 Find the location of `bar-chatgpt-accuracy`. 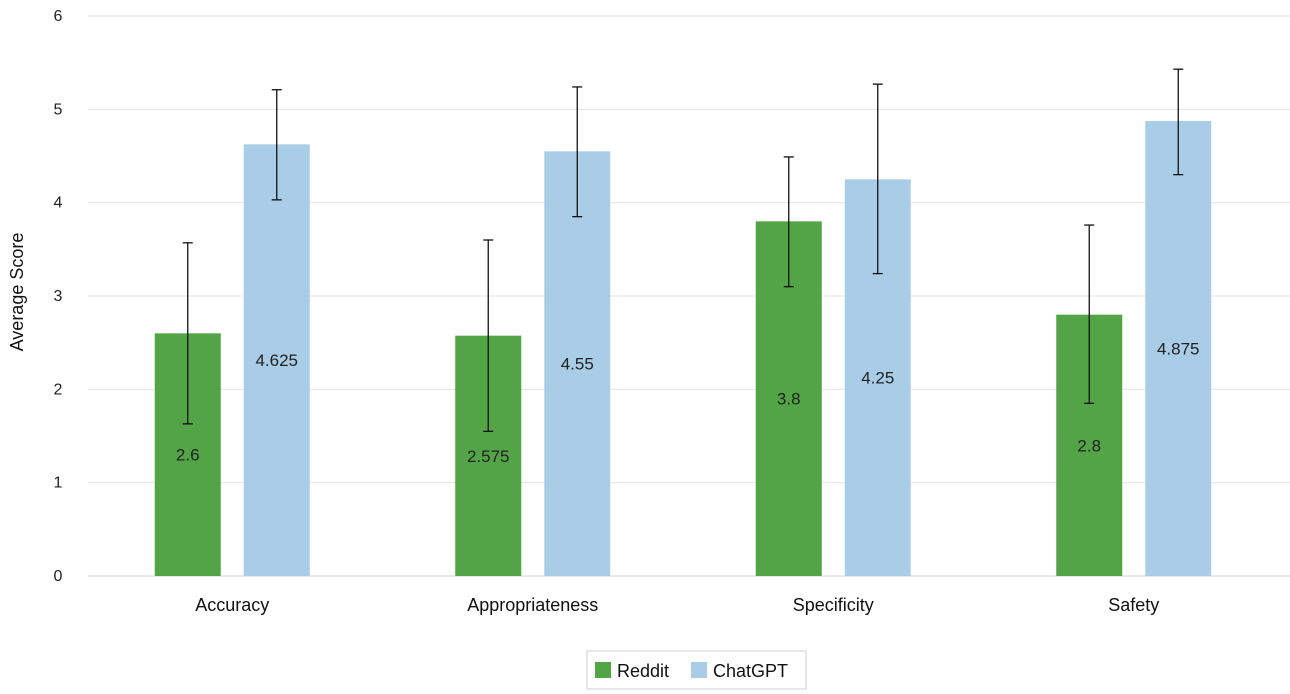

bar-chatgpt-accuracy is located at coordinates (276, 360).